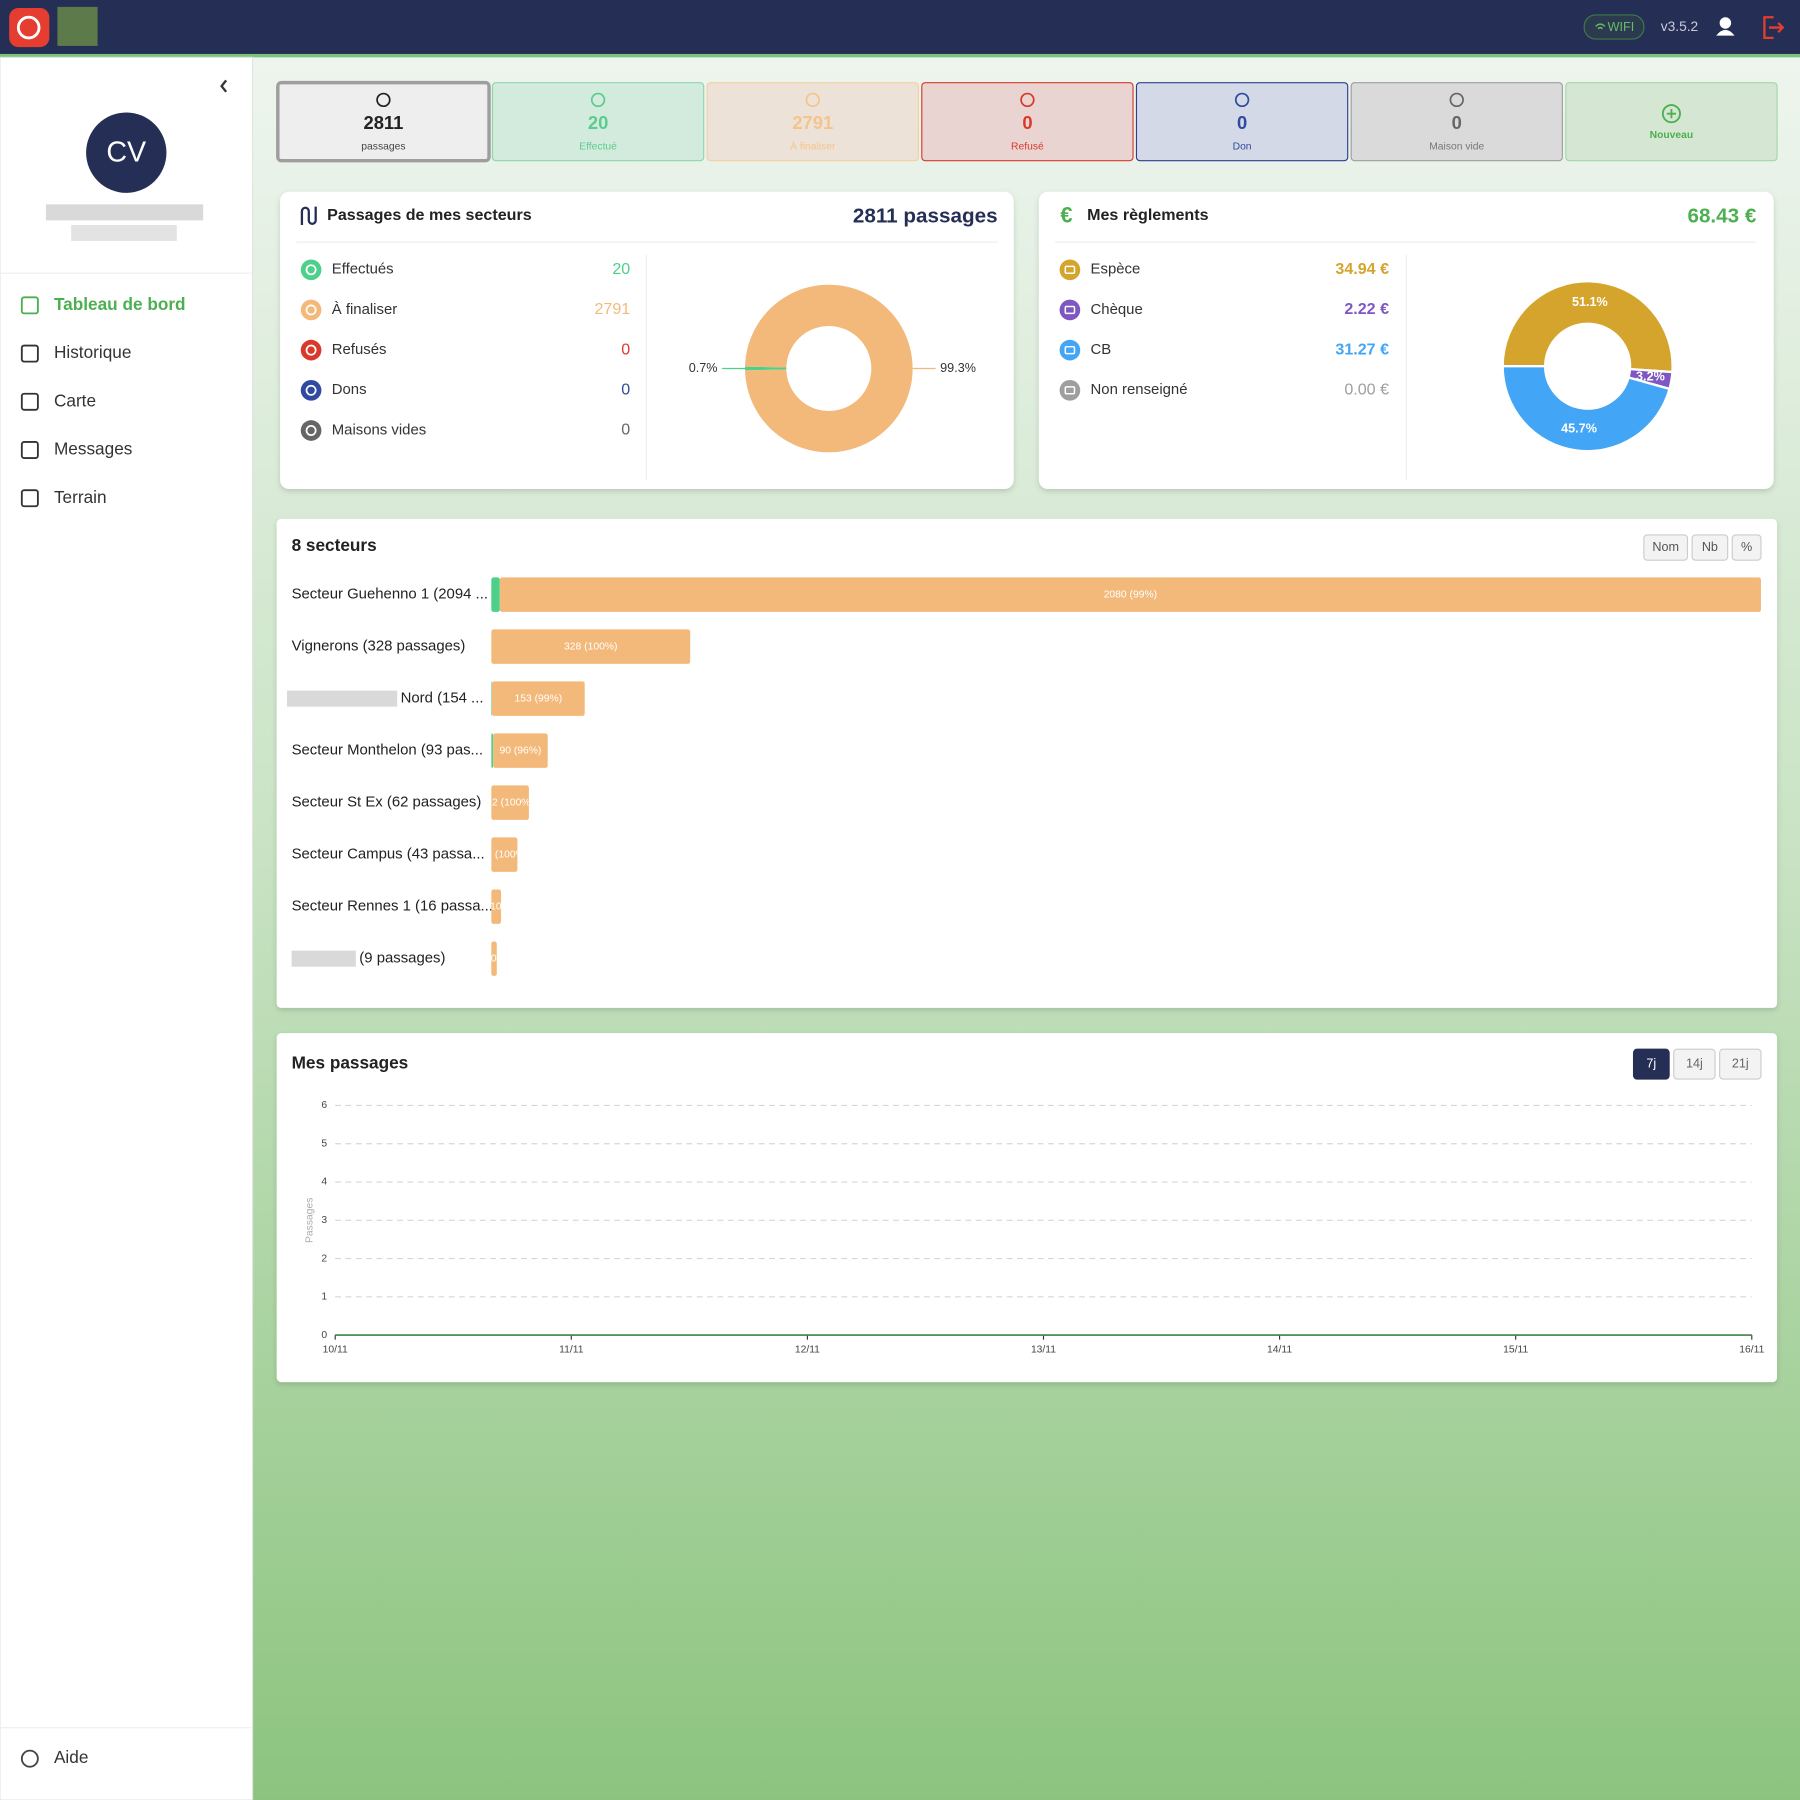  What do you see at coordinates (703, 368) in the screenshot?
I see `donut-label: 0.7%` at bounding box center [703, 368].